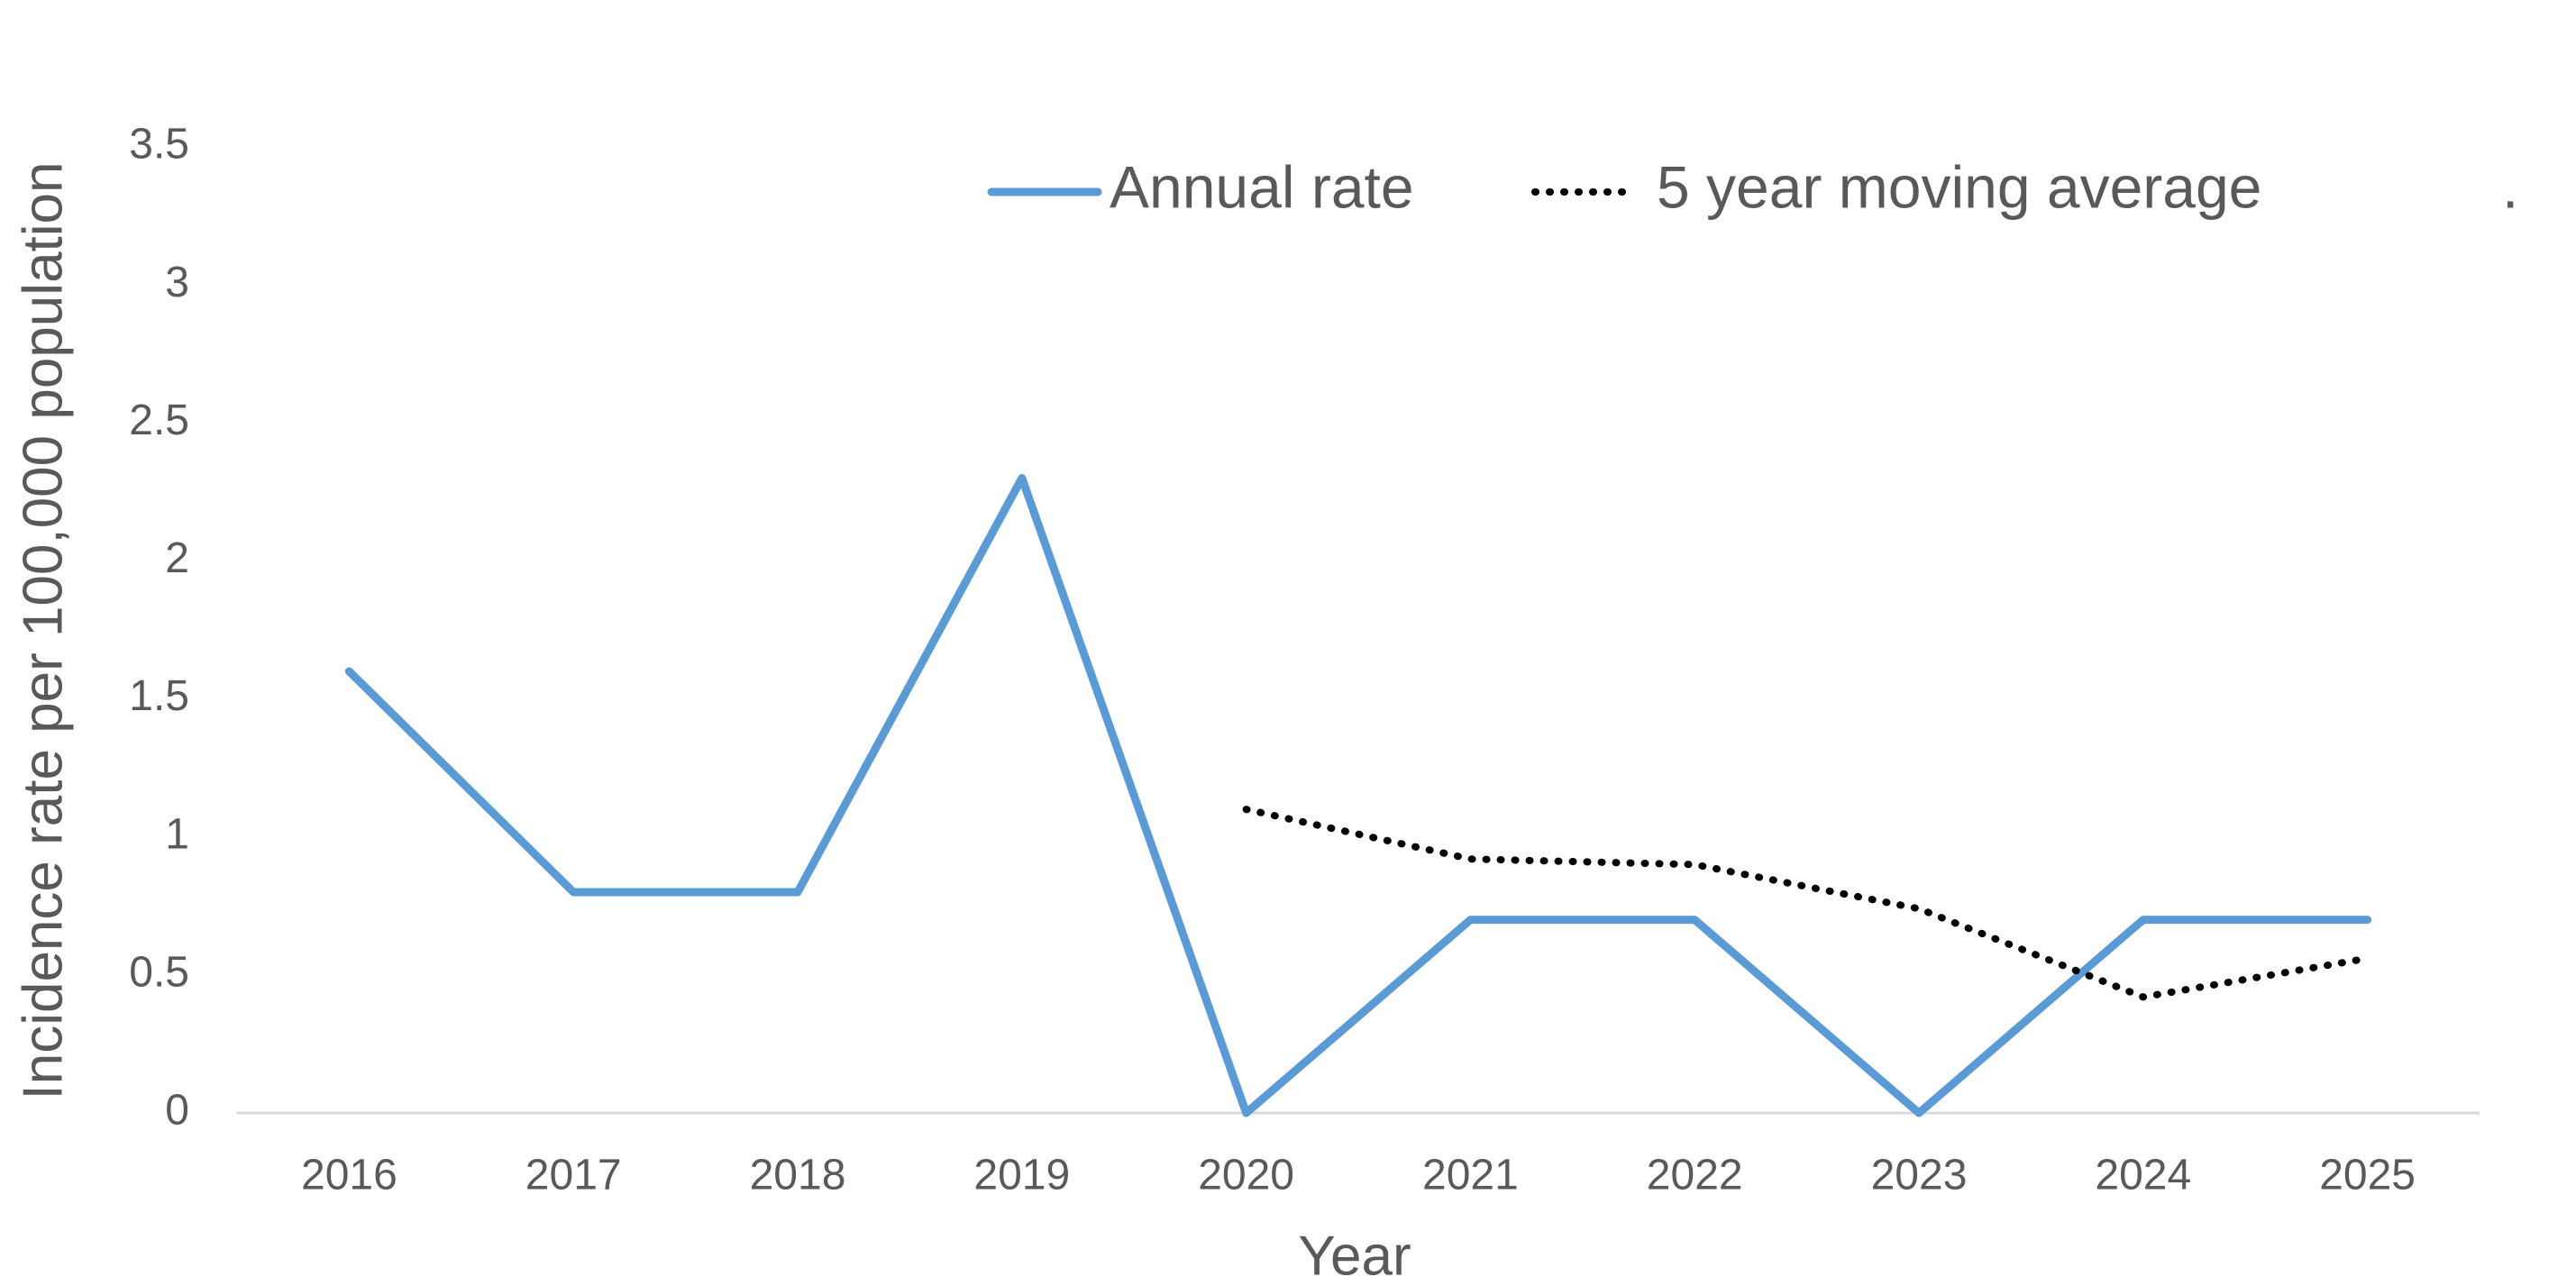 This screenshot has height=1286, width=2576. I want to click on y-tick-label: 2, so click(177, 558).